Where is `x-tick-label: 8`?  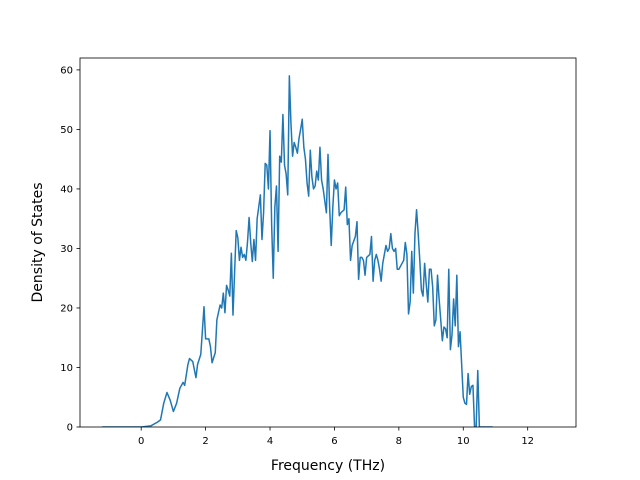 x-tick-label: 8 is located at coordinates (399, 441).